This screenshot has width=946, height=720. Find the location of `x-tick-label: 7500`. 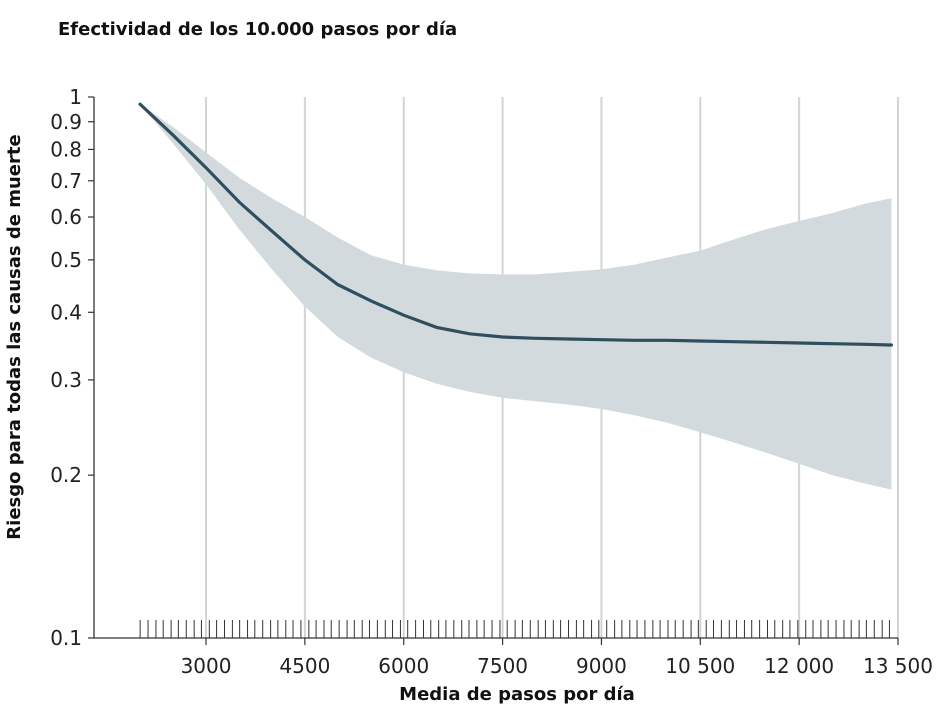

x-tick-label: 7500 is located at coordinates (502, 666).